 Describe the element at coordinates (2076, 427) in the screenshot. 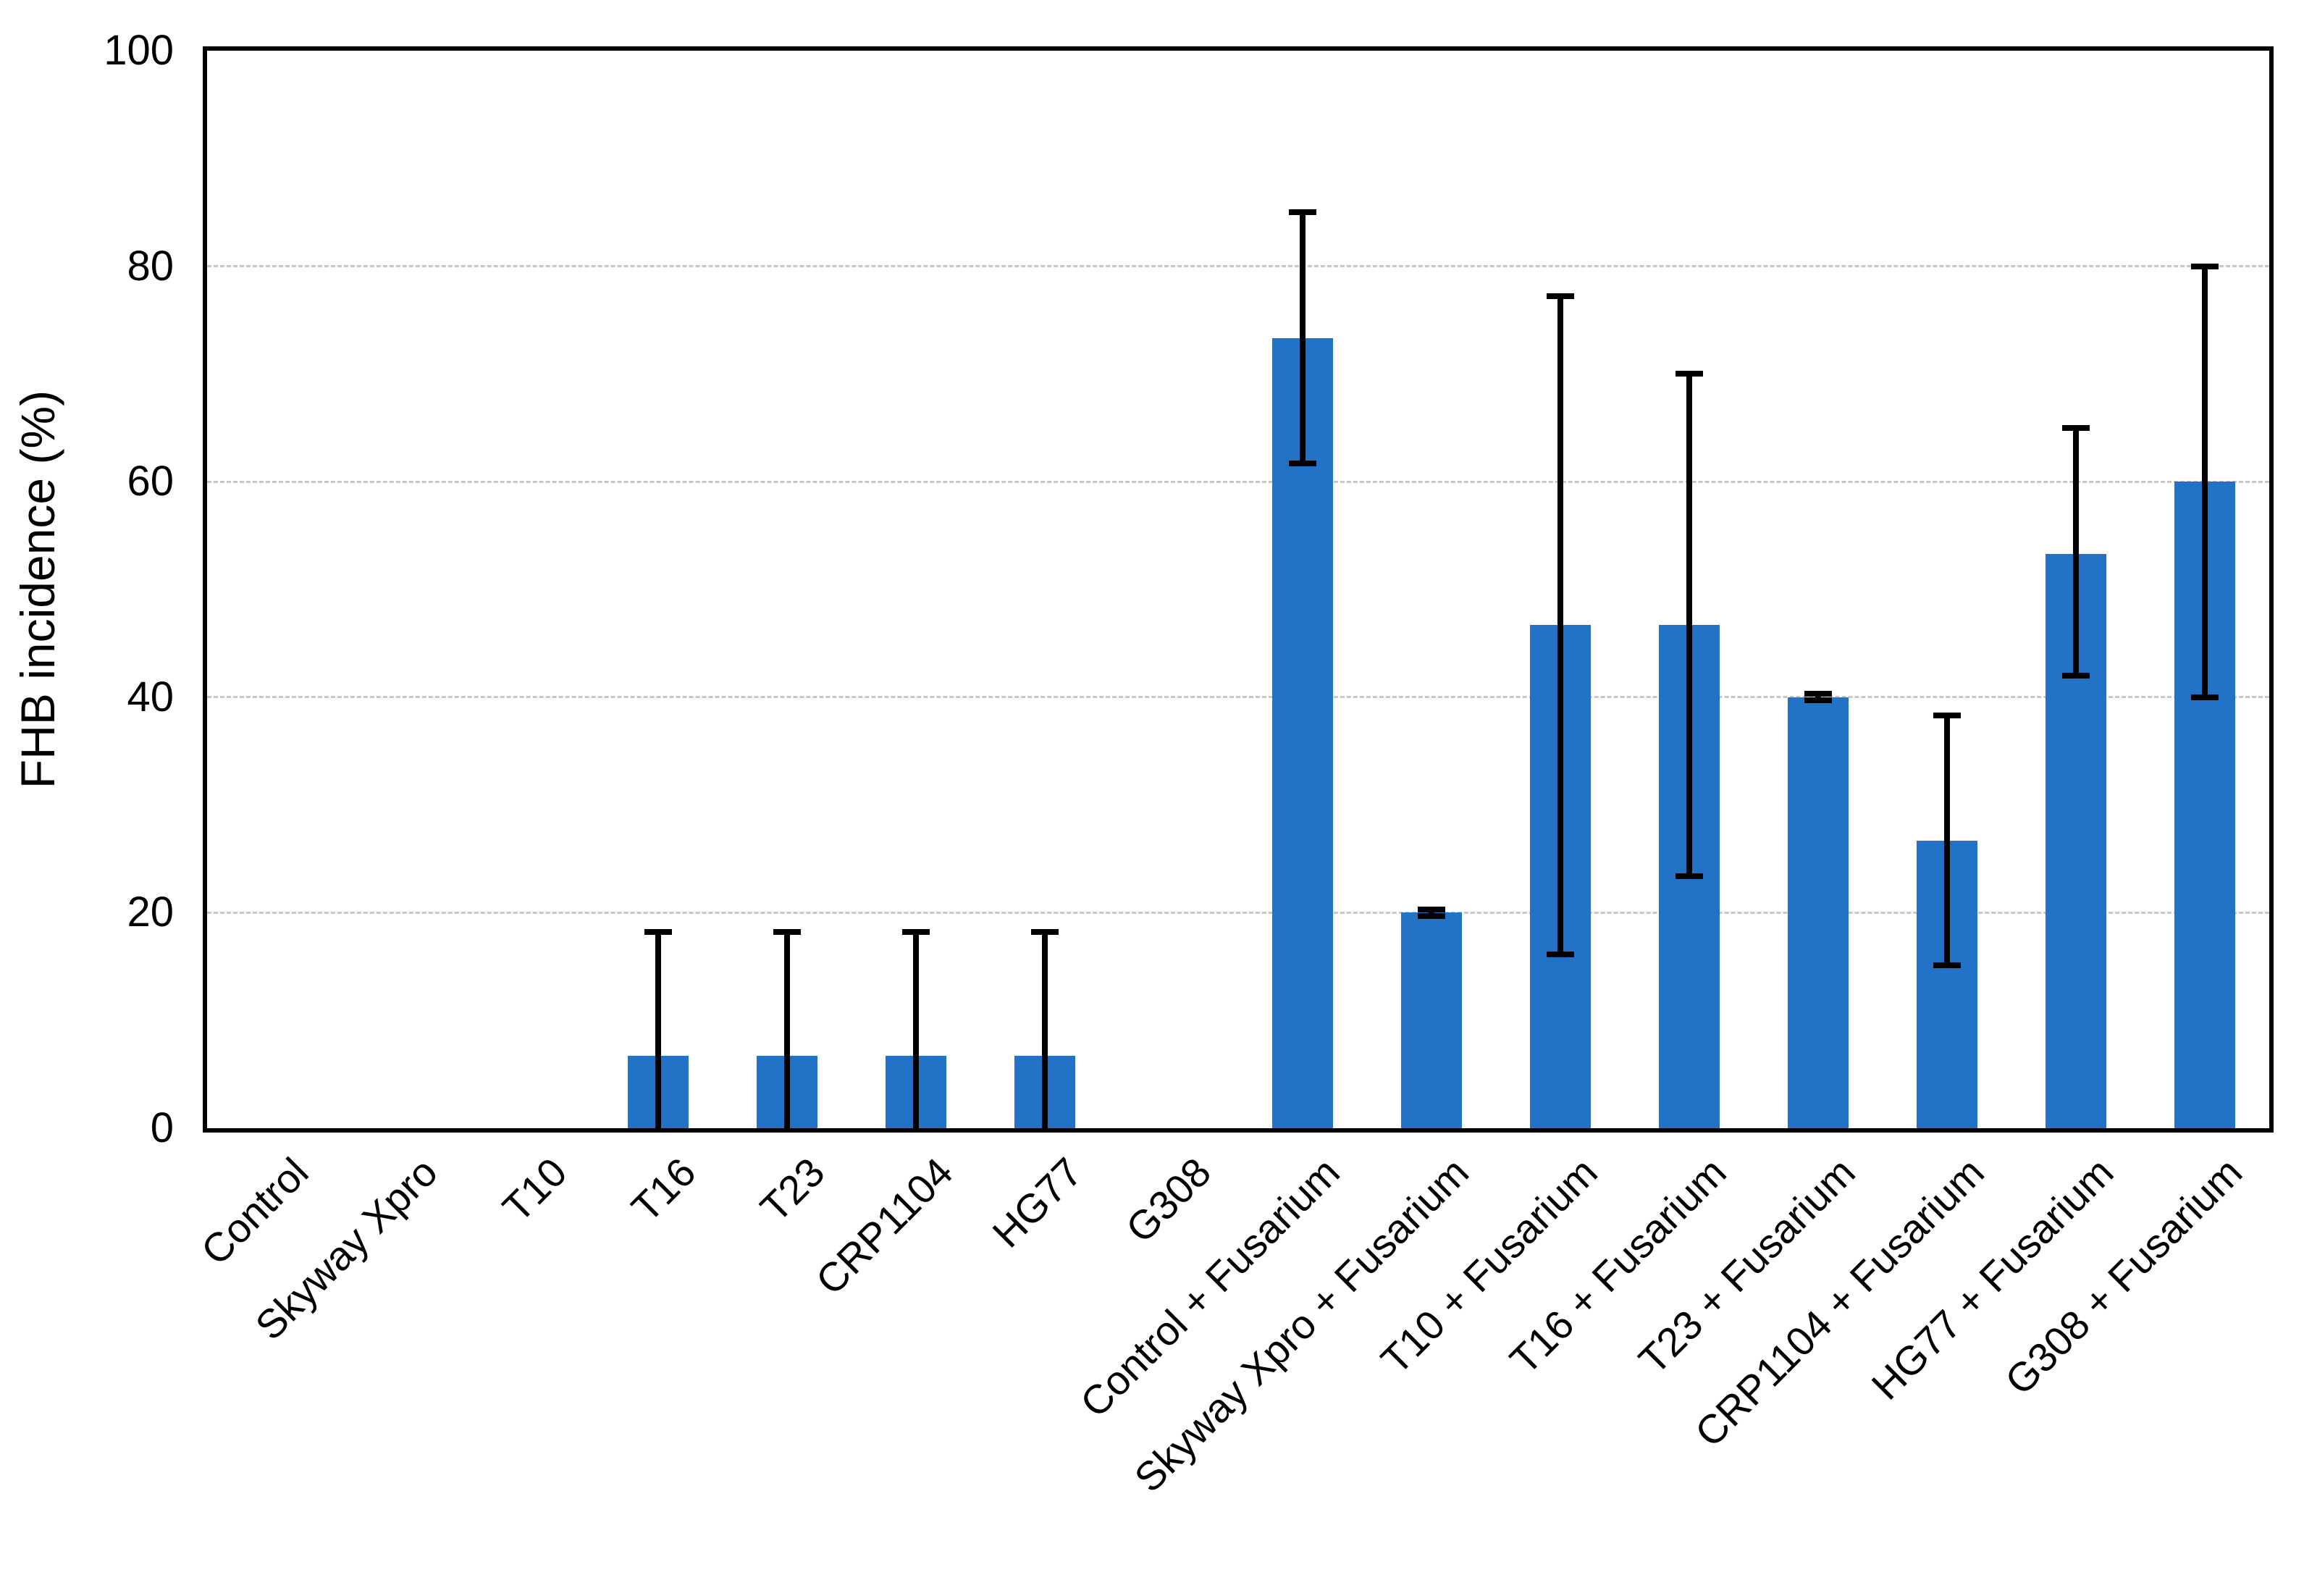

I see `error-cap-top-hg77-fusarium` at that location.